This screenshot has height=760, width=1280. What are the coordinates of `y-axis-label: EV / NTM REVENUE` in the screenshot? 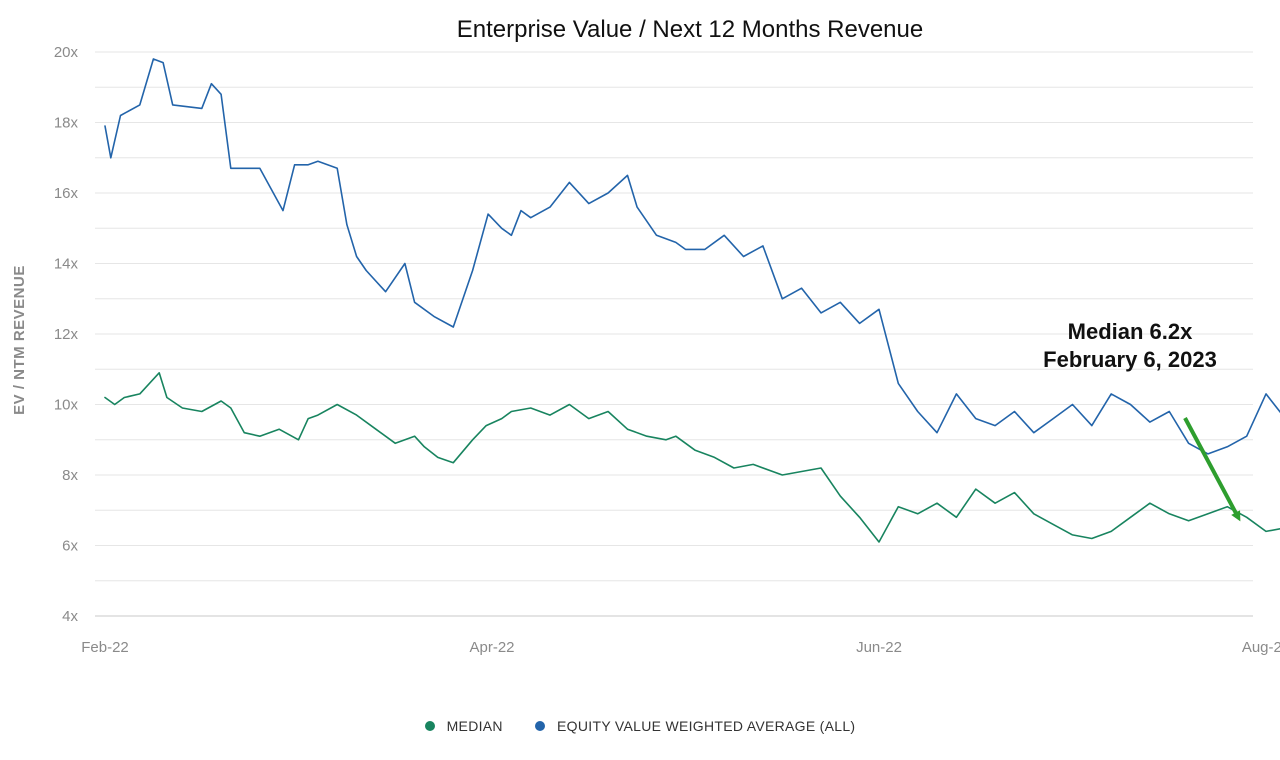 It's located at (19, 340).